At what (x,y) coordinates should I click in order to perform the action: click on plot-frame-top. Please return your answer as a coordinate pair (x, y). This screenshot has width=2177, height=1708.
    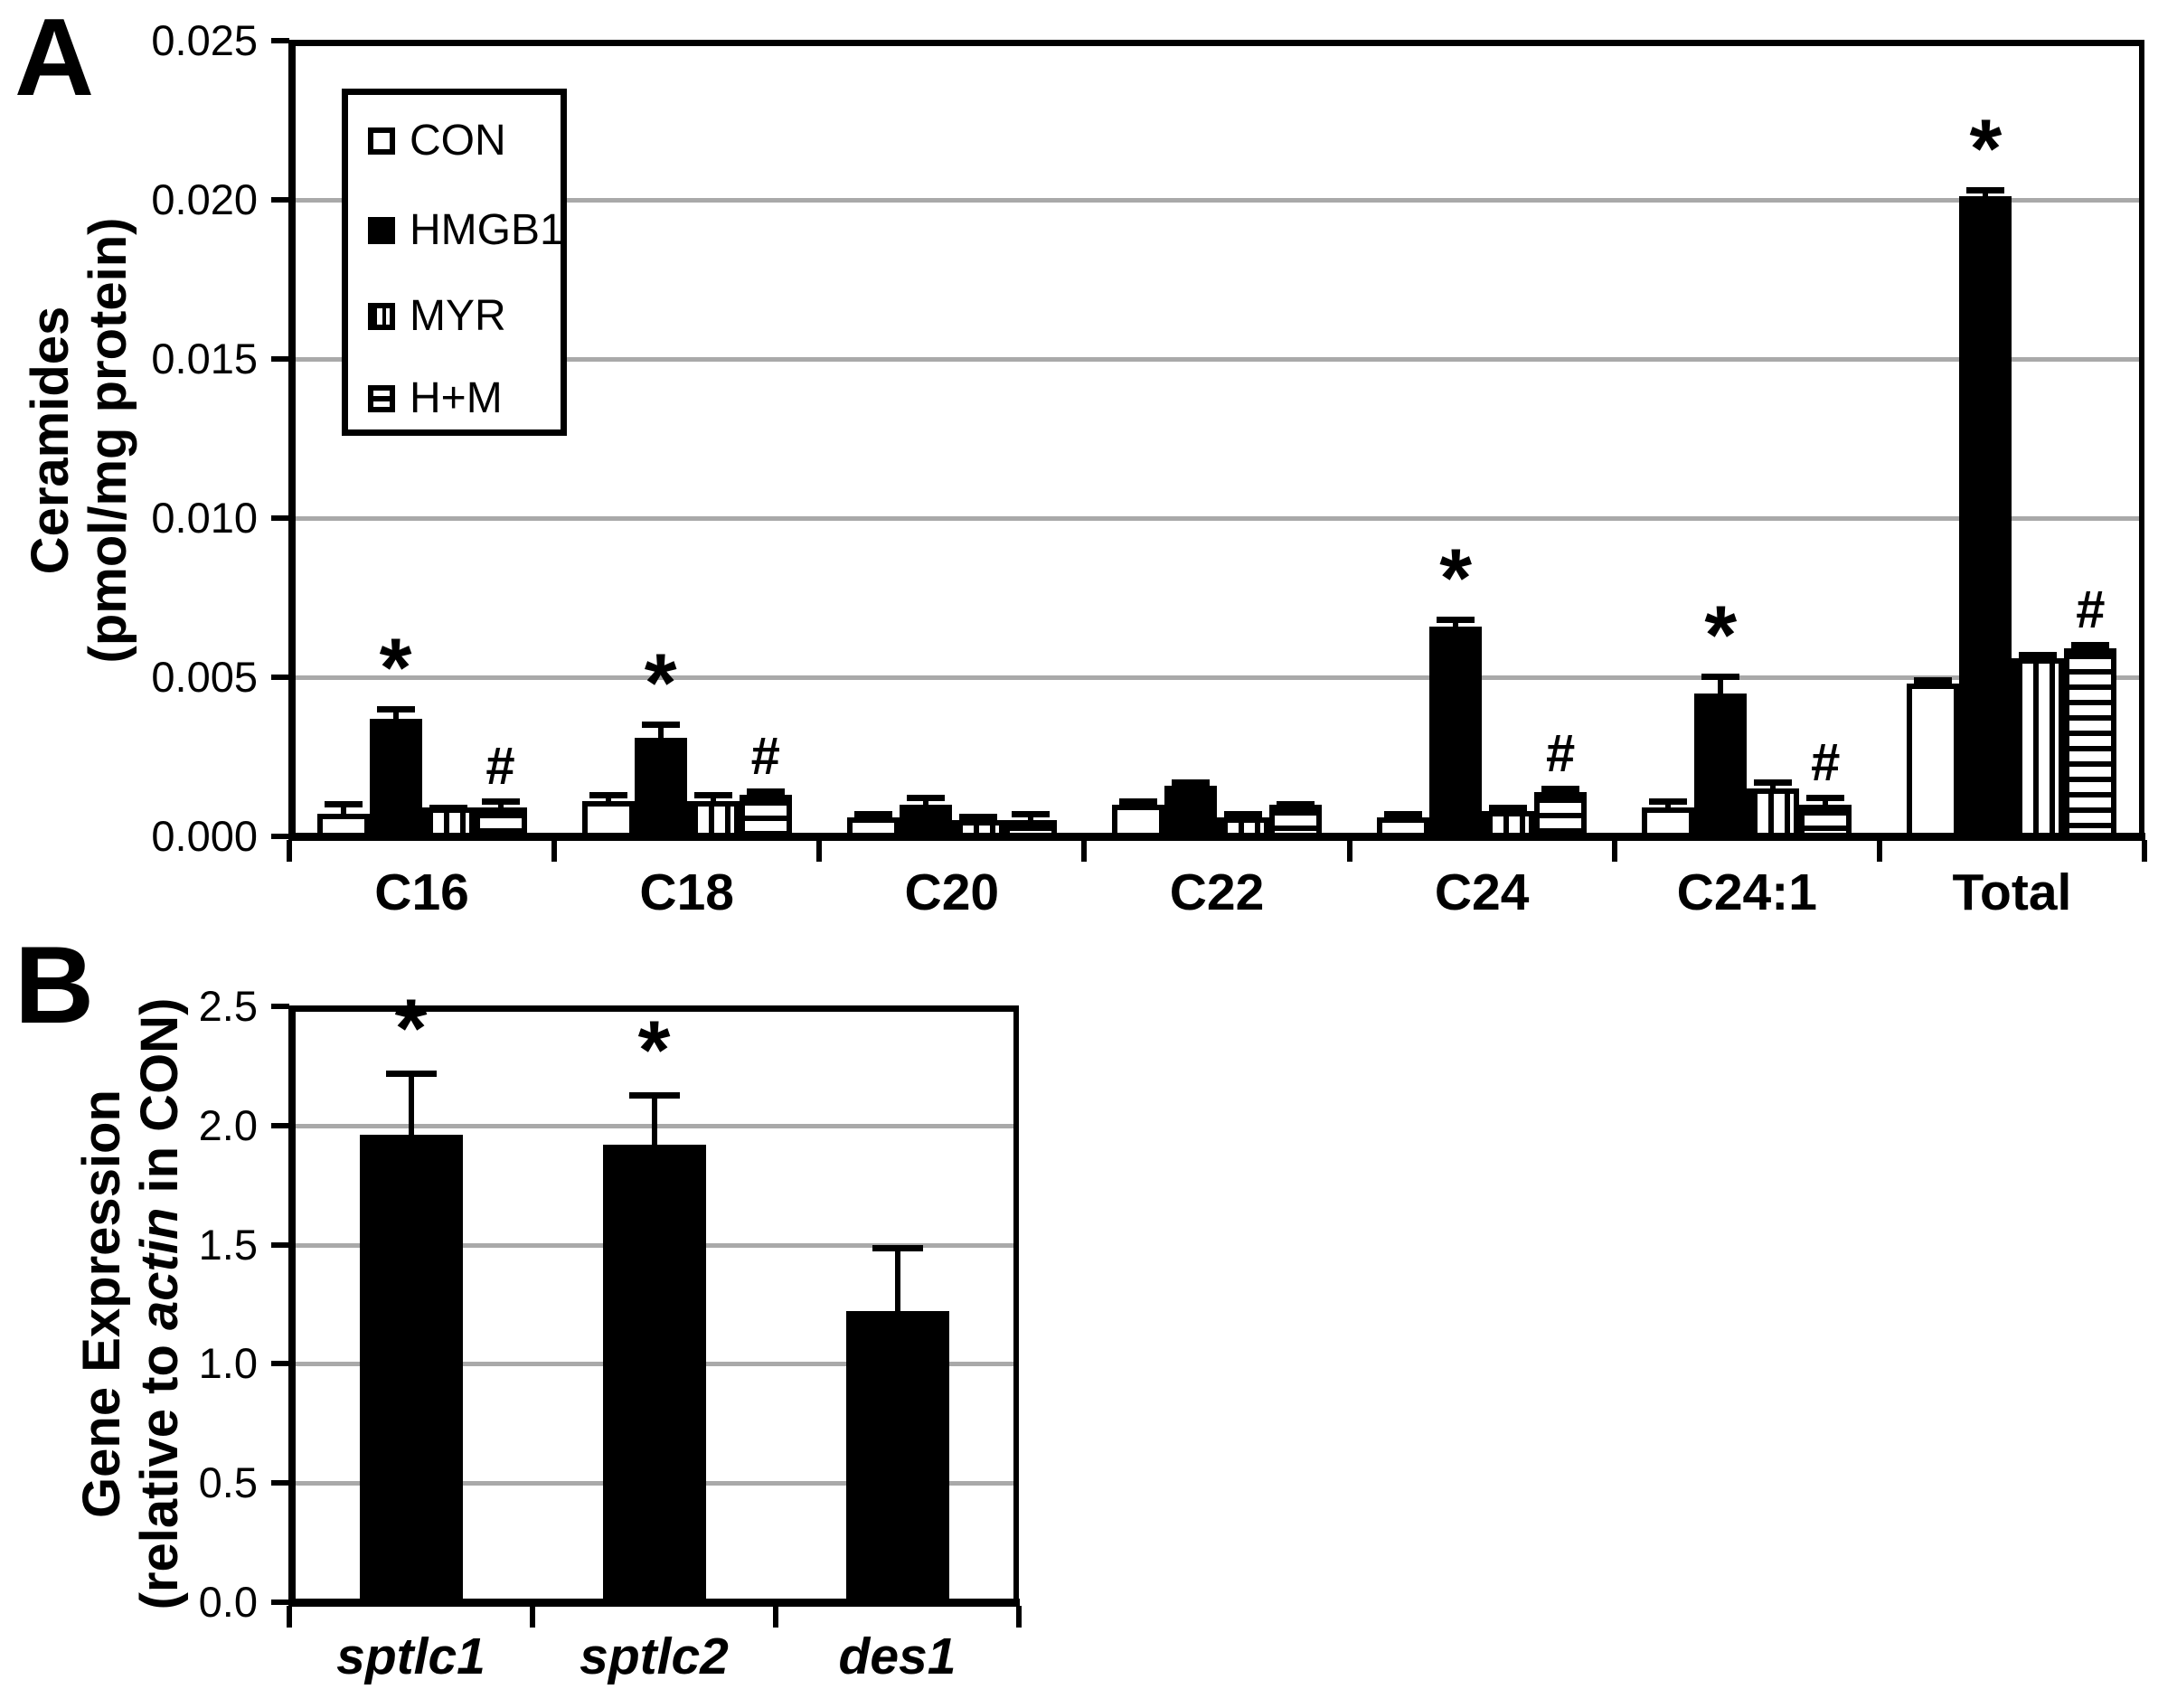
    Looking at the image, I should click on (654, 1009).